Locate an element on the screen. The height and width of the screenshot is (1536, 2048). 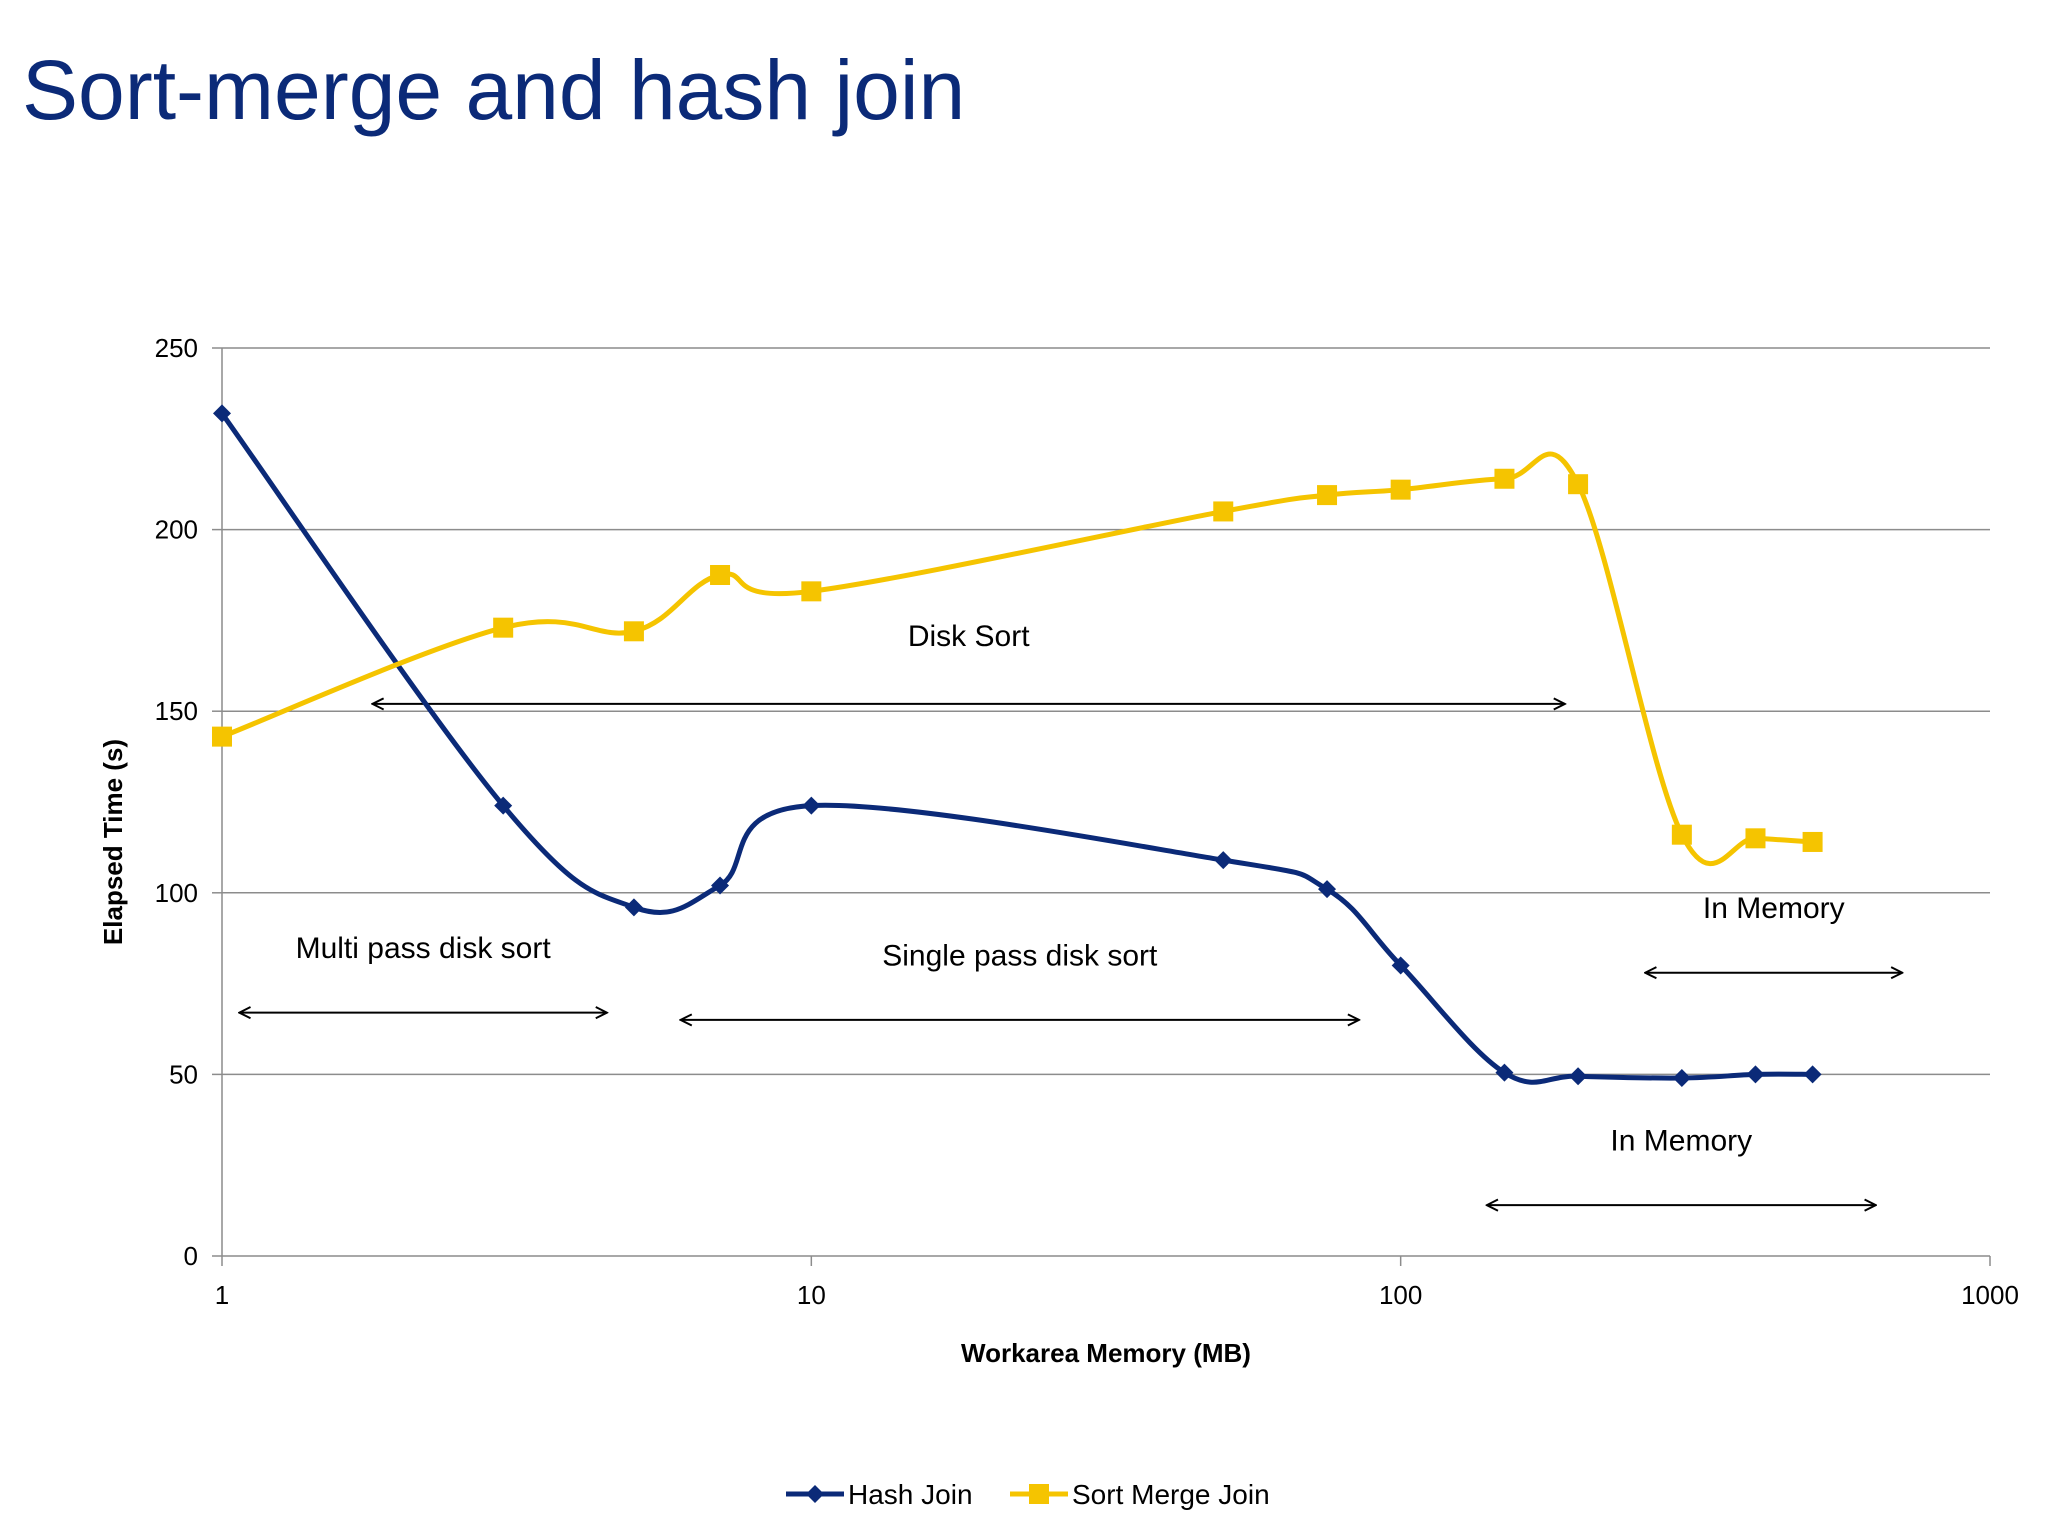
legend-item-sort-merge-join: Sort Merge Join is located at coordinates (1140, 1494).